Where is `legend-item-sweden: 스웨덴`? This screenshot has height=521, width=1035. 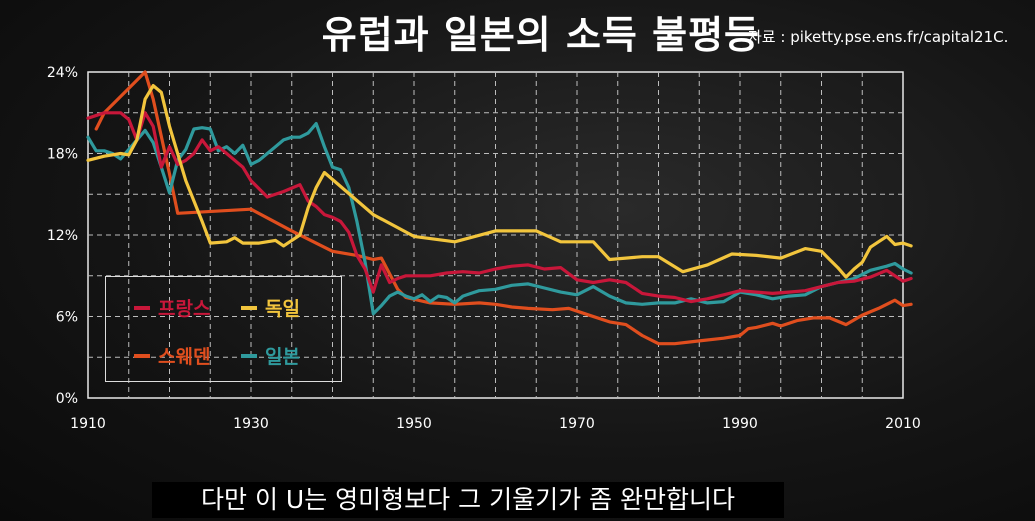 legend-item-sweden: 스웨덴 is located at coordinates (172, 355).